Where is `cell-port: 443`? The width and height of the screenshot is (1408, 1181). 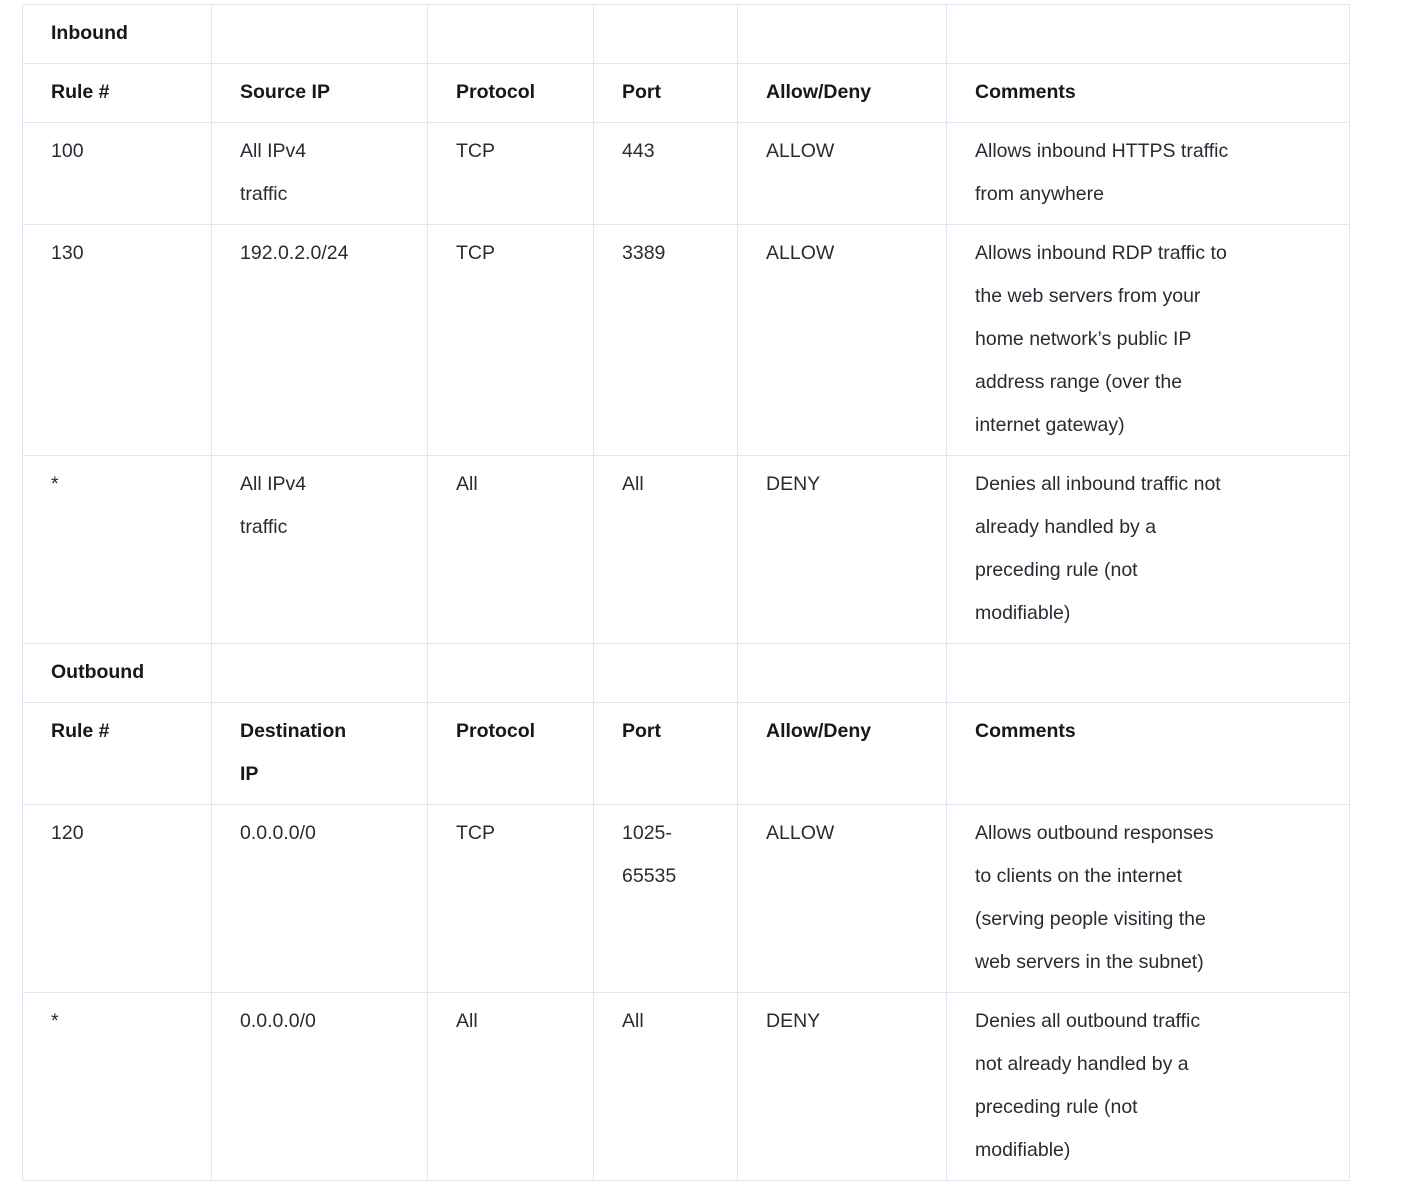 cell-port: 443 is located at coordinates (665, 173).